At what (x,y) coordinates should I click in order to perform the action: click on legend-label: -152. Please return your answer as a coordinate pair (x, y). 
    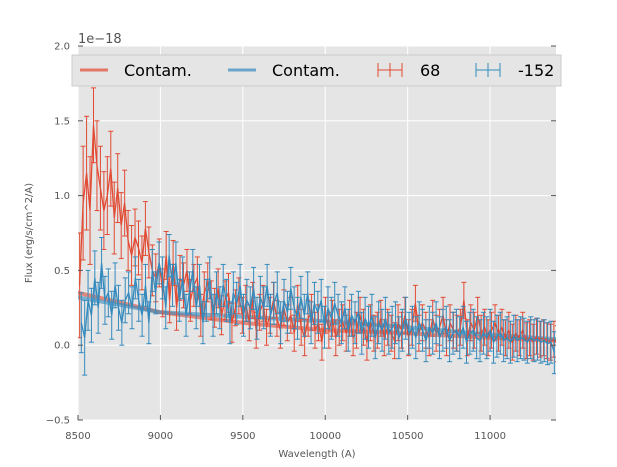
    Looking at the image, I should click on (536, 70).